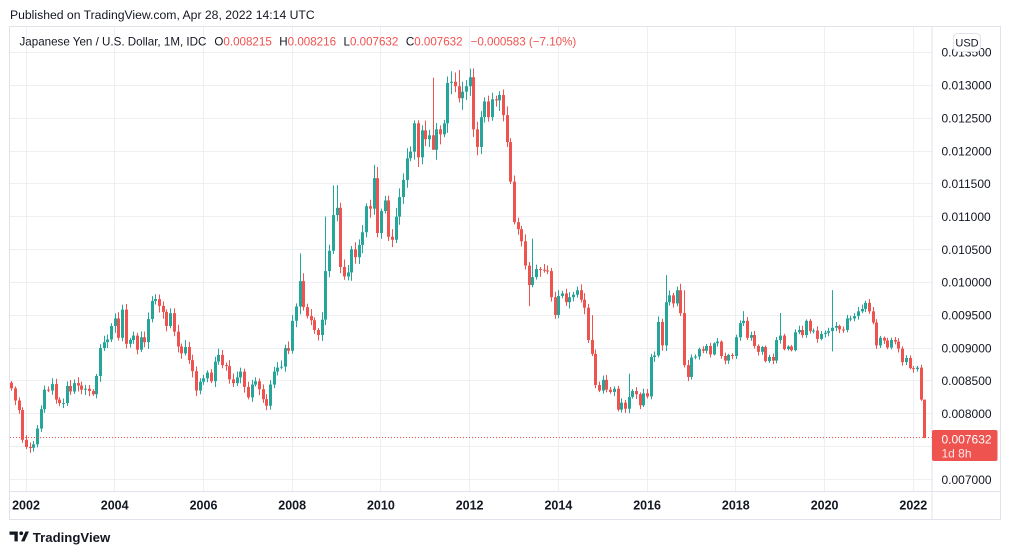 This screenshot has width=1012, height=555. Describe the element at coordinates (967, 86) in the screenshot. I see `svg-text: 0.013000` at that location.